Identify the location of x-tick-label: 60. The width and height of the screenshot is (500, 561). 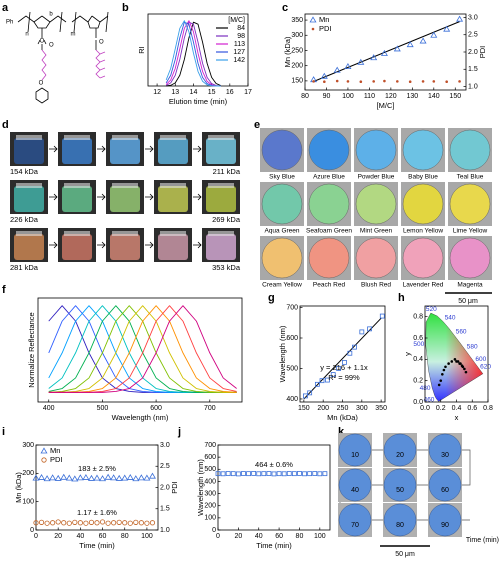
(103, 536).